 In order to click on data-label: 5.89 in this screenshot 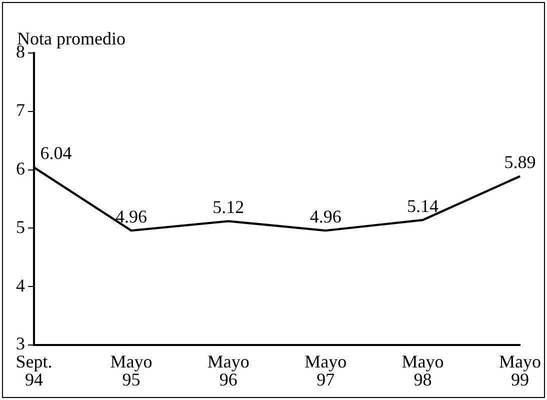, I will do `click(520, 162)`.